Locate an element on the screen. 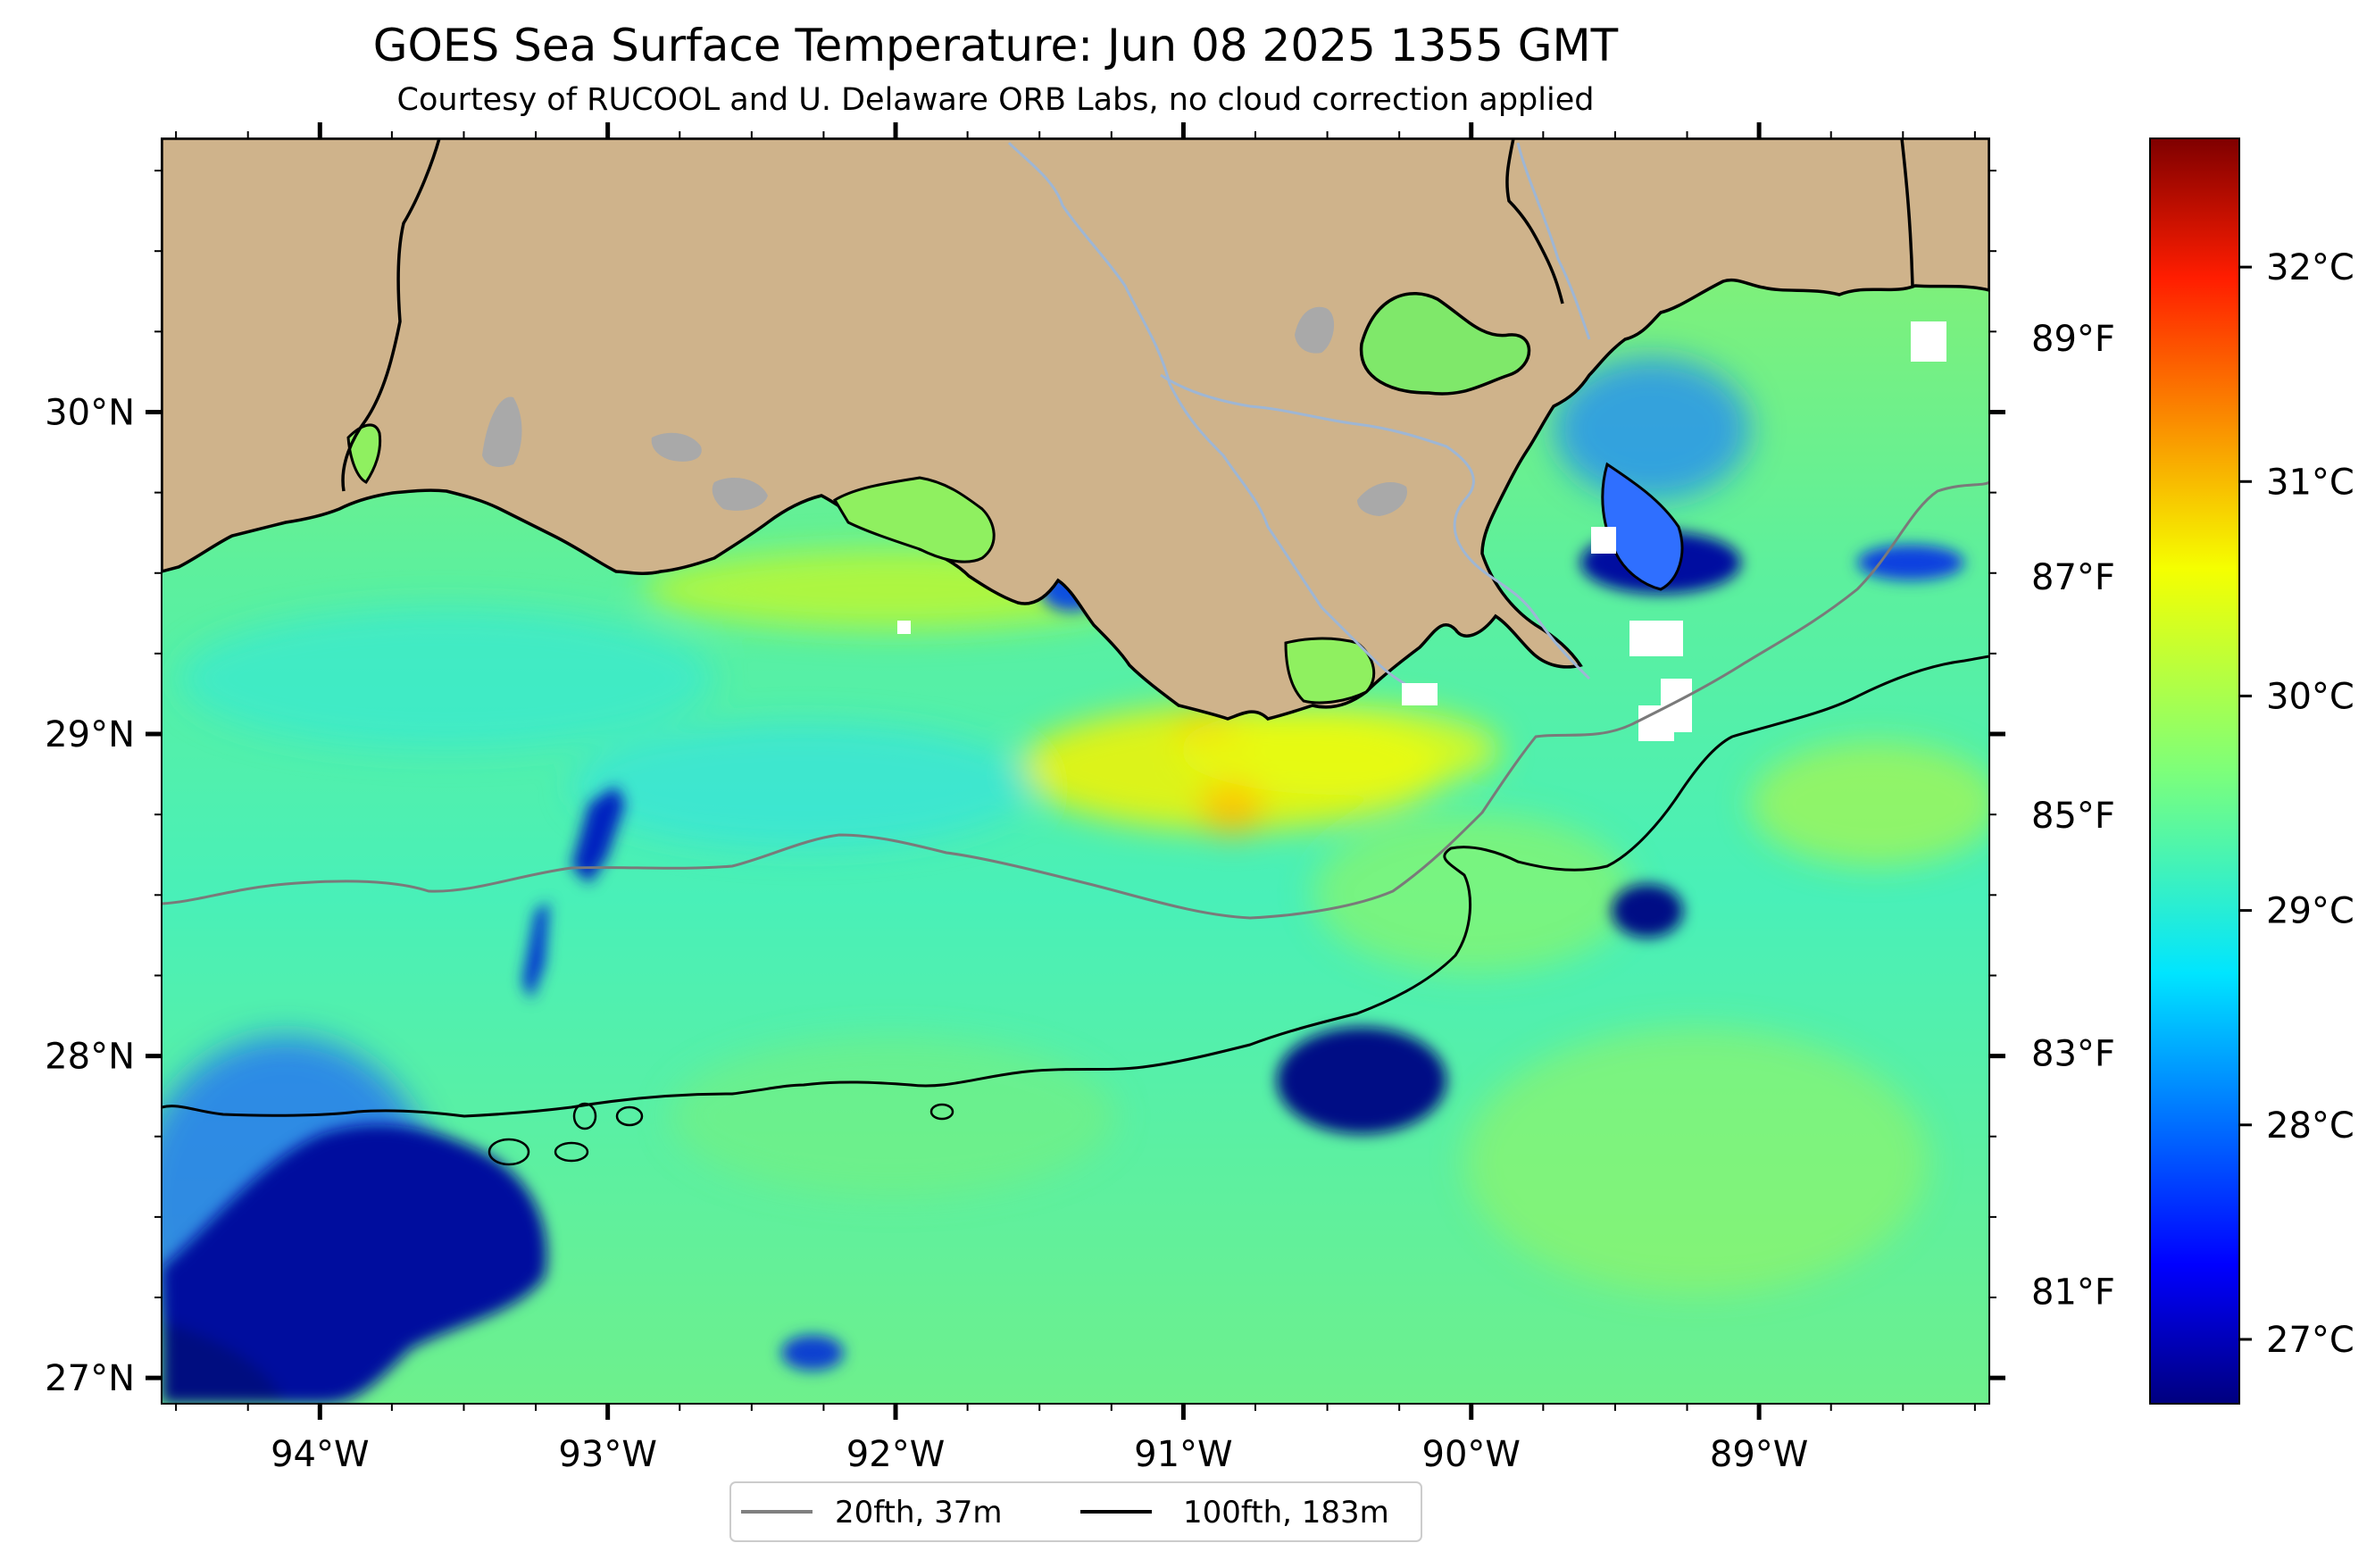 The height and width of the screenshot is (1568, 2367). fahrenheit-tick-label: 89°F is located at coordinates (2073, 339).